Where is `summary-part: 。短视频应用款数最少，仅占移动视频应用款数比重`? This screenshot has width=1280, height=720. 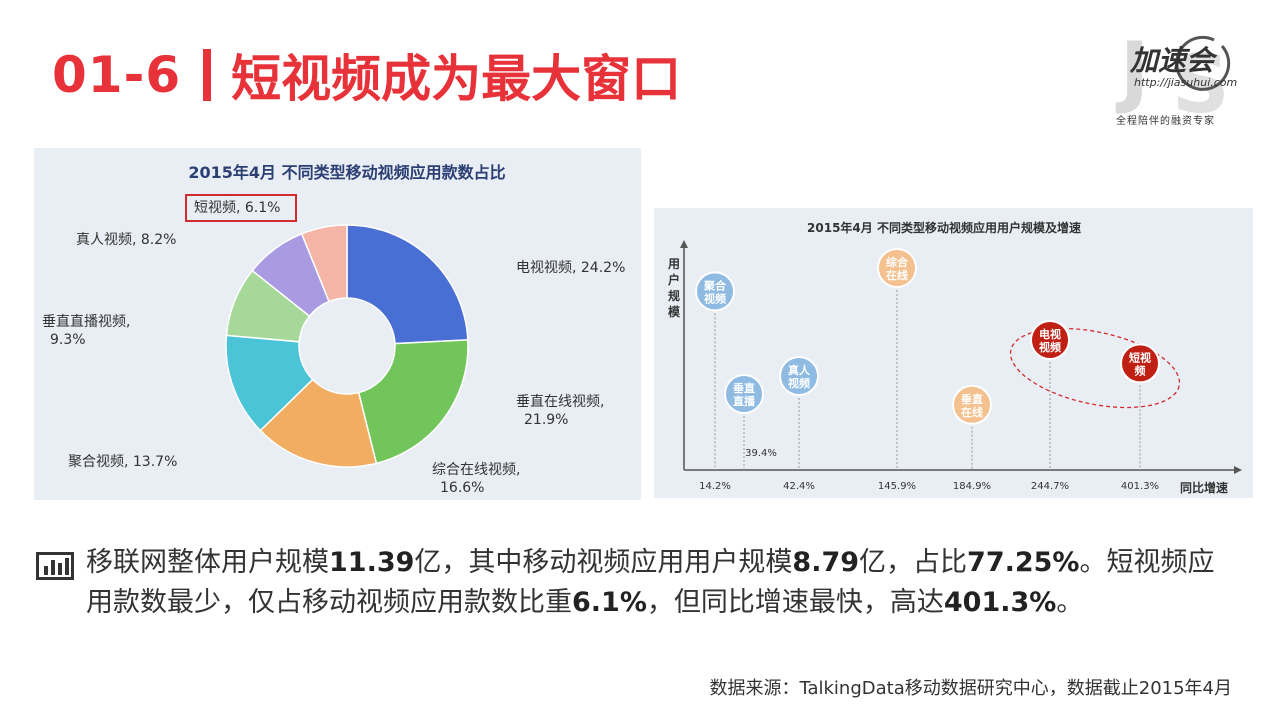
summary-part: 。短视频应用款数最少，仅占移动视频应用款数比重 is located at coordinates (650, 582).